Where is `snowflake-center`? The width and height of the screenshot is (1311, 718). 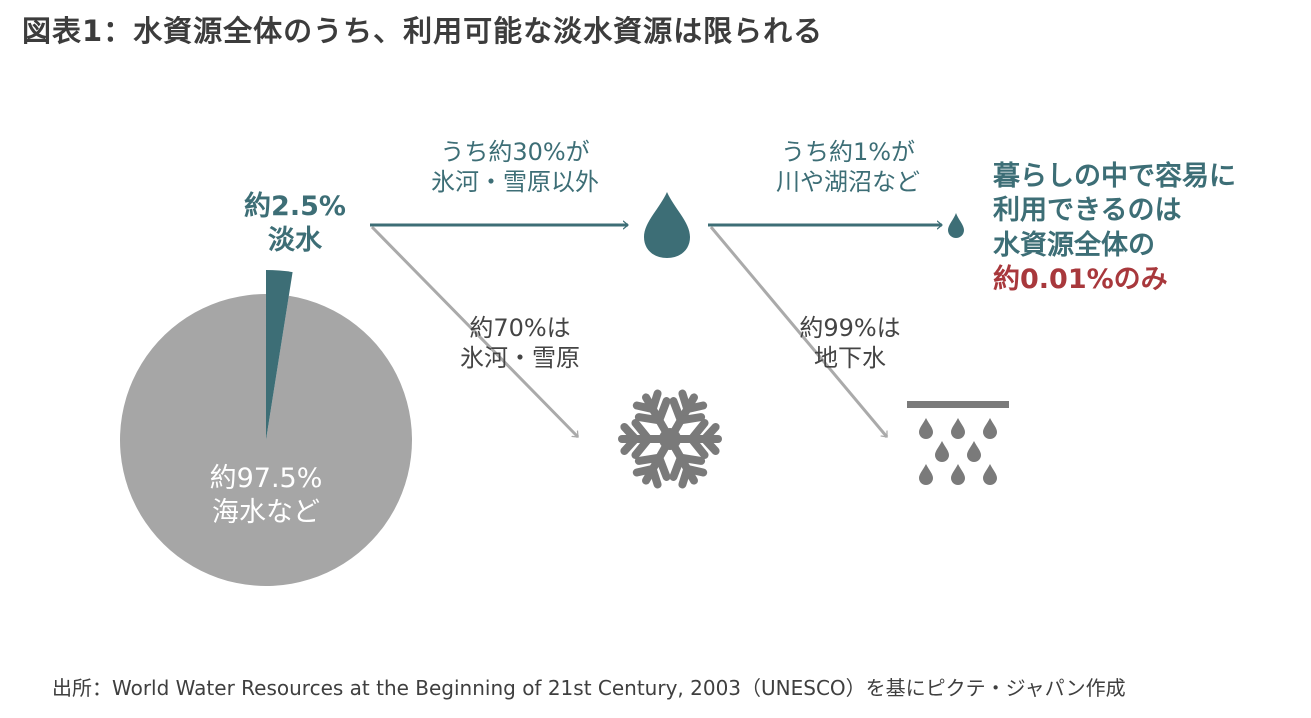
snowflake-center is located at coordinates (670, 439).